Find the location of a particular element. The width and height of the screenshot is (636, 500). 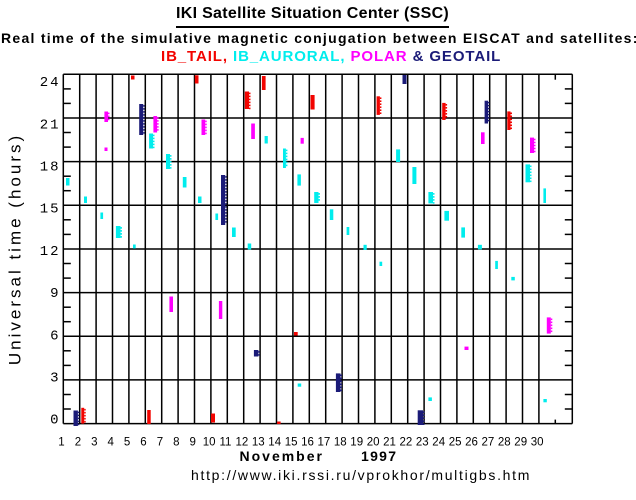

svg-text: 20 is located at coordinates (373, 443).